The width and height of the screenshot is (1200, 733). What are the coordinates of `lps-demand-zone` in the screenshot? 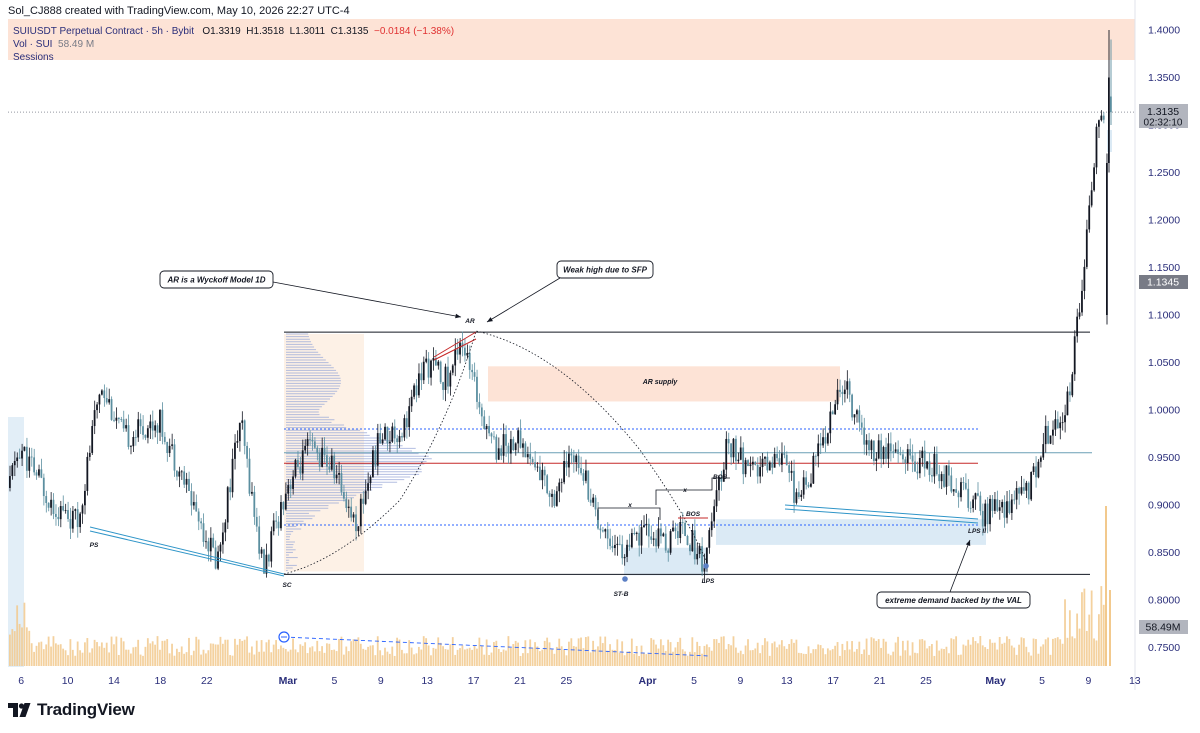 It's located at (851, 532).